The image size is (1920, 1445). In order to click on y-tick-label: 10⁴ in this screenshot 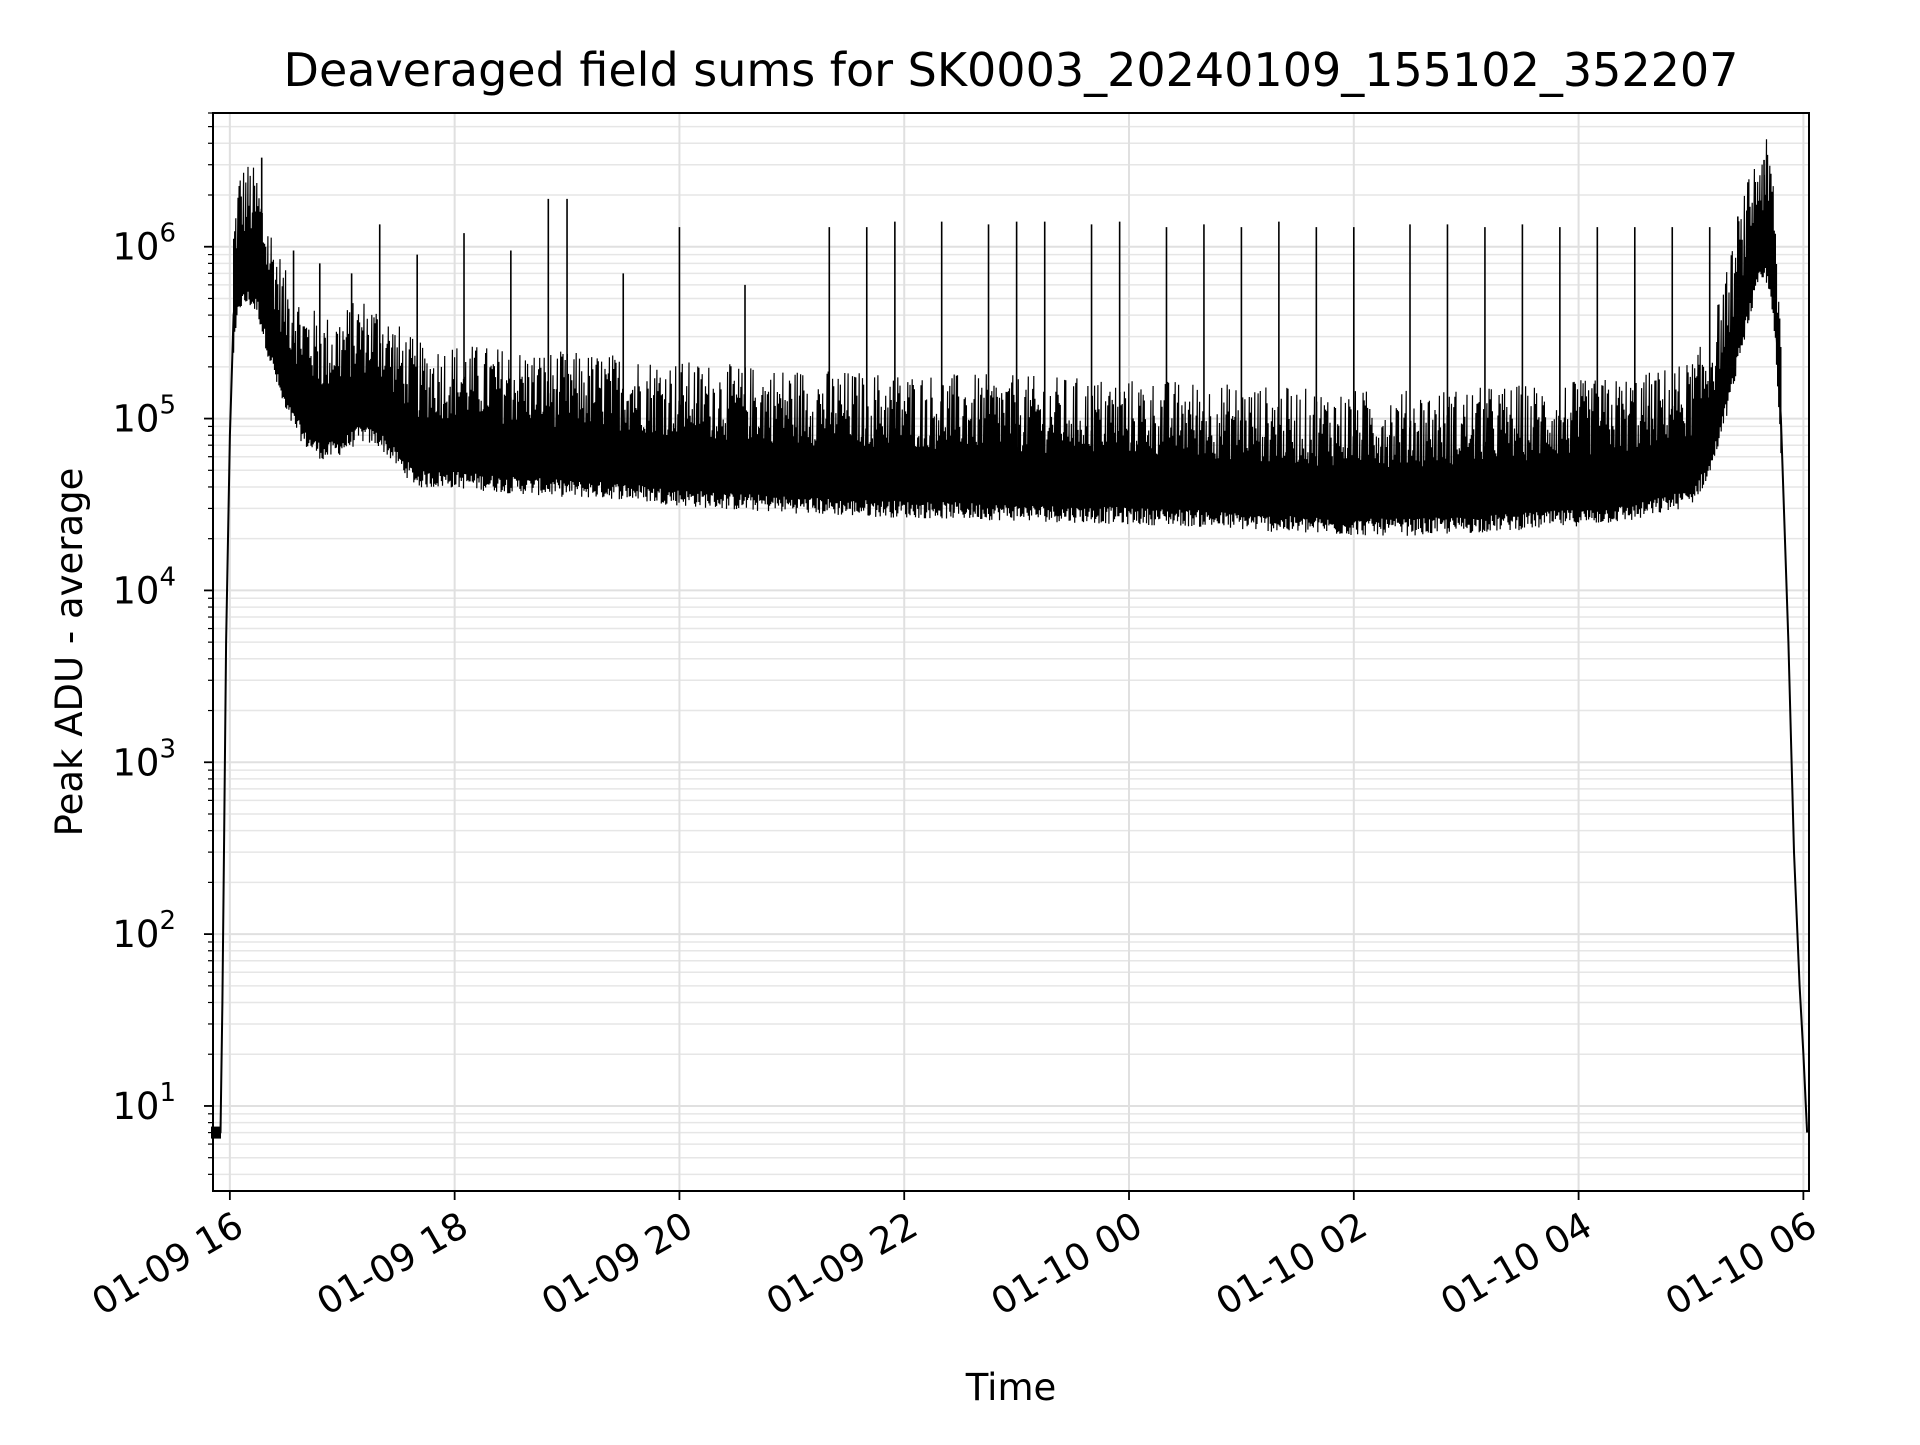, I will do `click(144, 587)`.